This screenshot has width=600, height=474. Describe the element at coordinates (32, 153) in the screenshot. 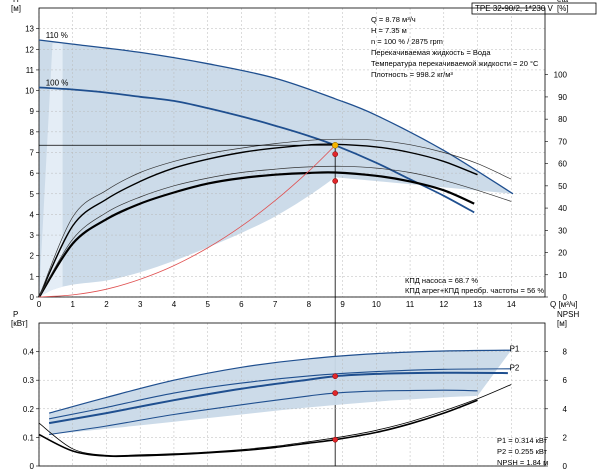

I see `top-left-tick-label: 7` at that location.